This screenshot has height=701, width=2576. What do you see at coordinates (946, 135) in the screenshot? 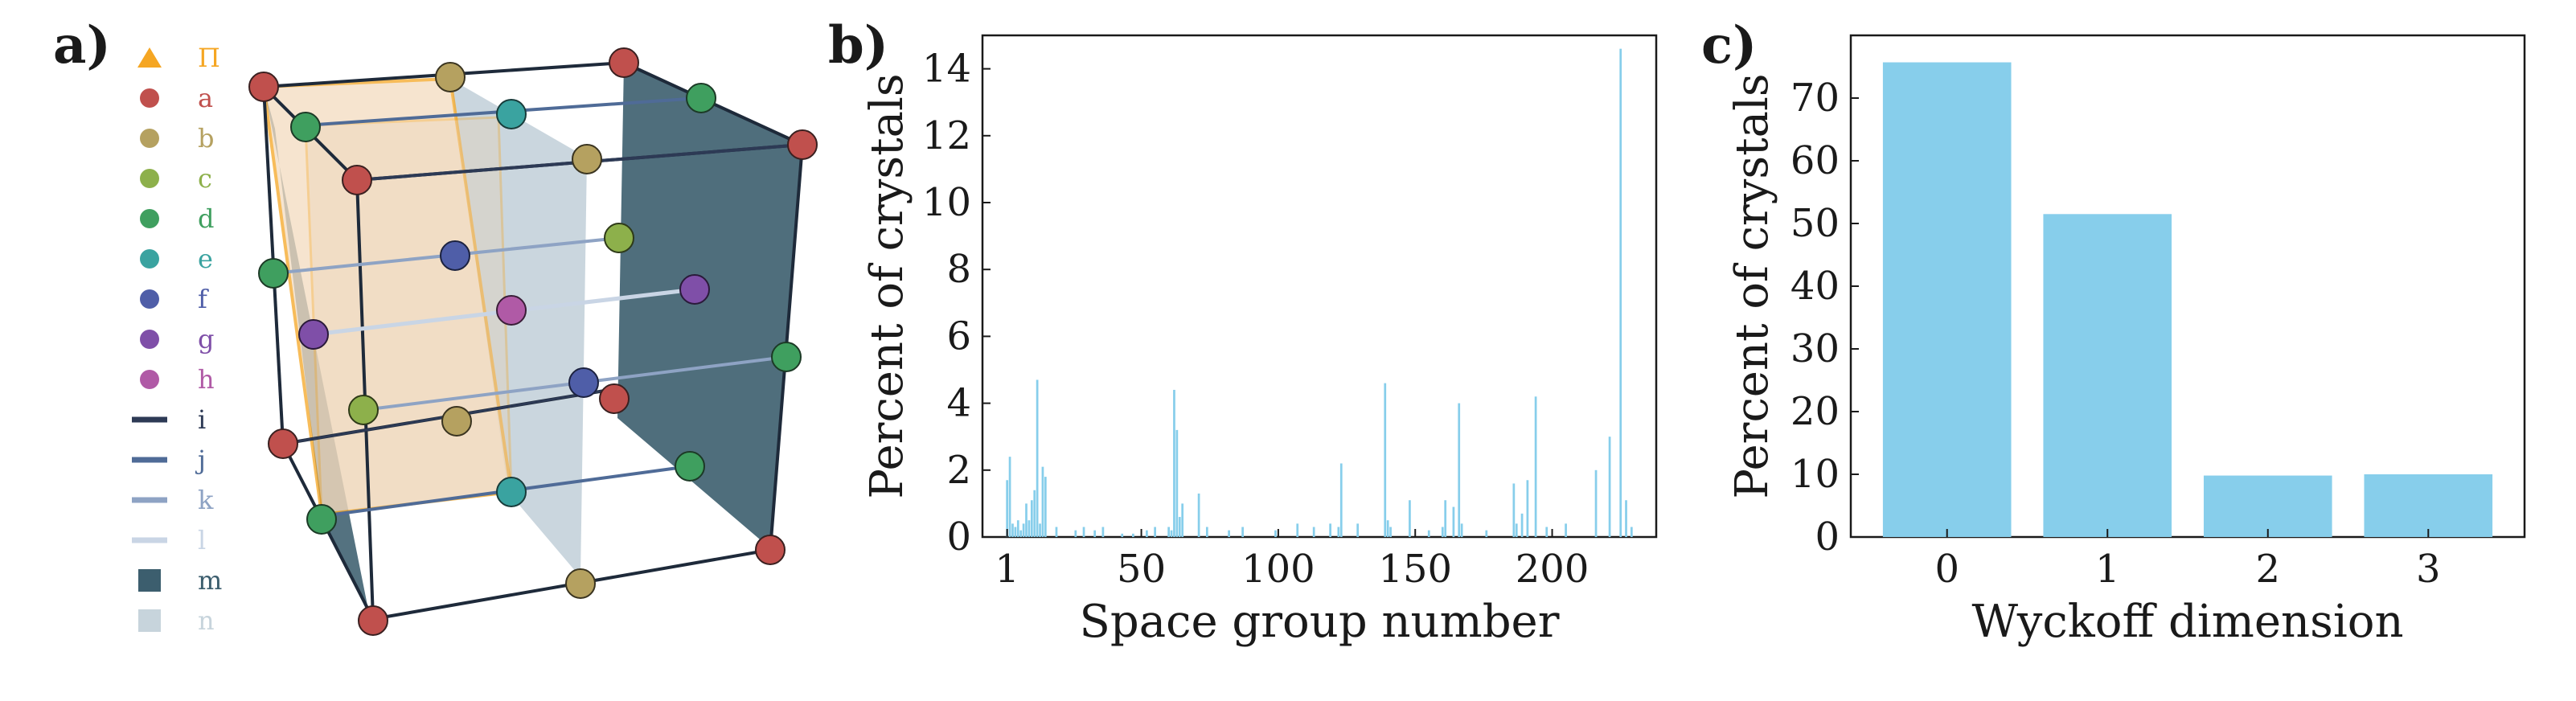
I see `y-tick-label: 12` at bounding box center [946, 135].